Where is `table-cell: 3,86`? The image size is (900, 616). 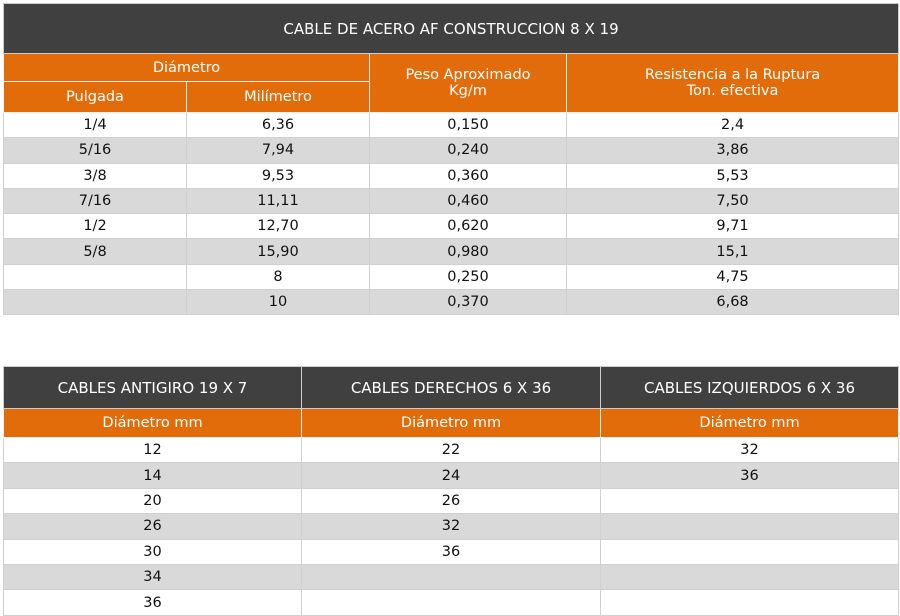 table-cell: 3,86 is located at coordinates (732, 150).